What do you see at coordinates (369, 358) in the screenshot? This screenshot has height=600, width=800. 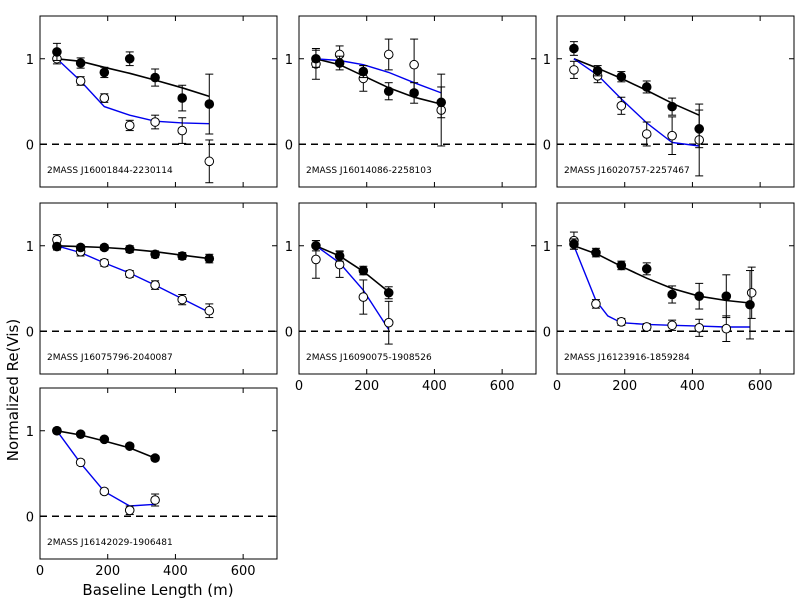 I see `panel-label: 2MASS J16090075-1908526` at bounding box center [369, 358].